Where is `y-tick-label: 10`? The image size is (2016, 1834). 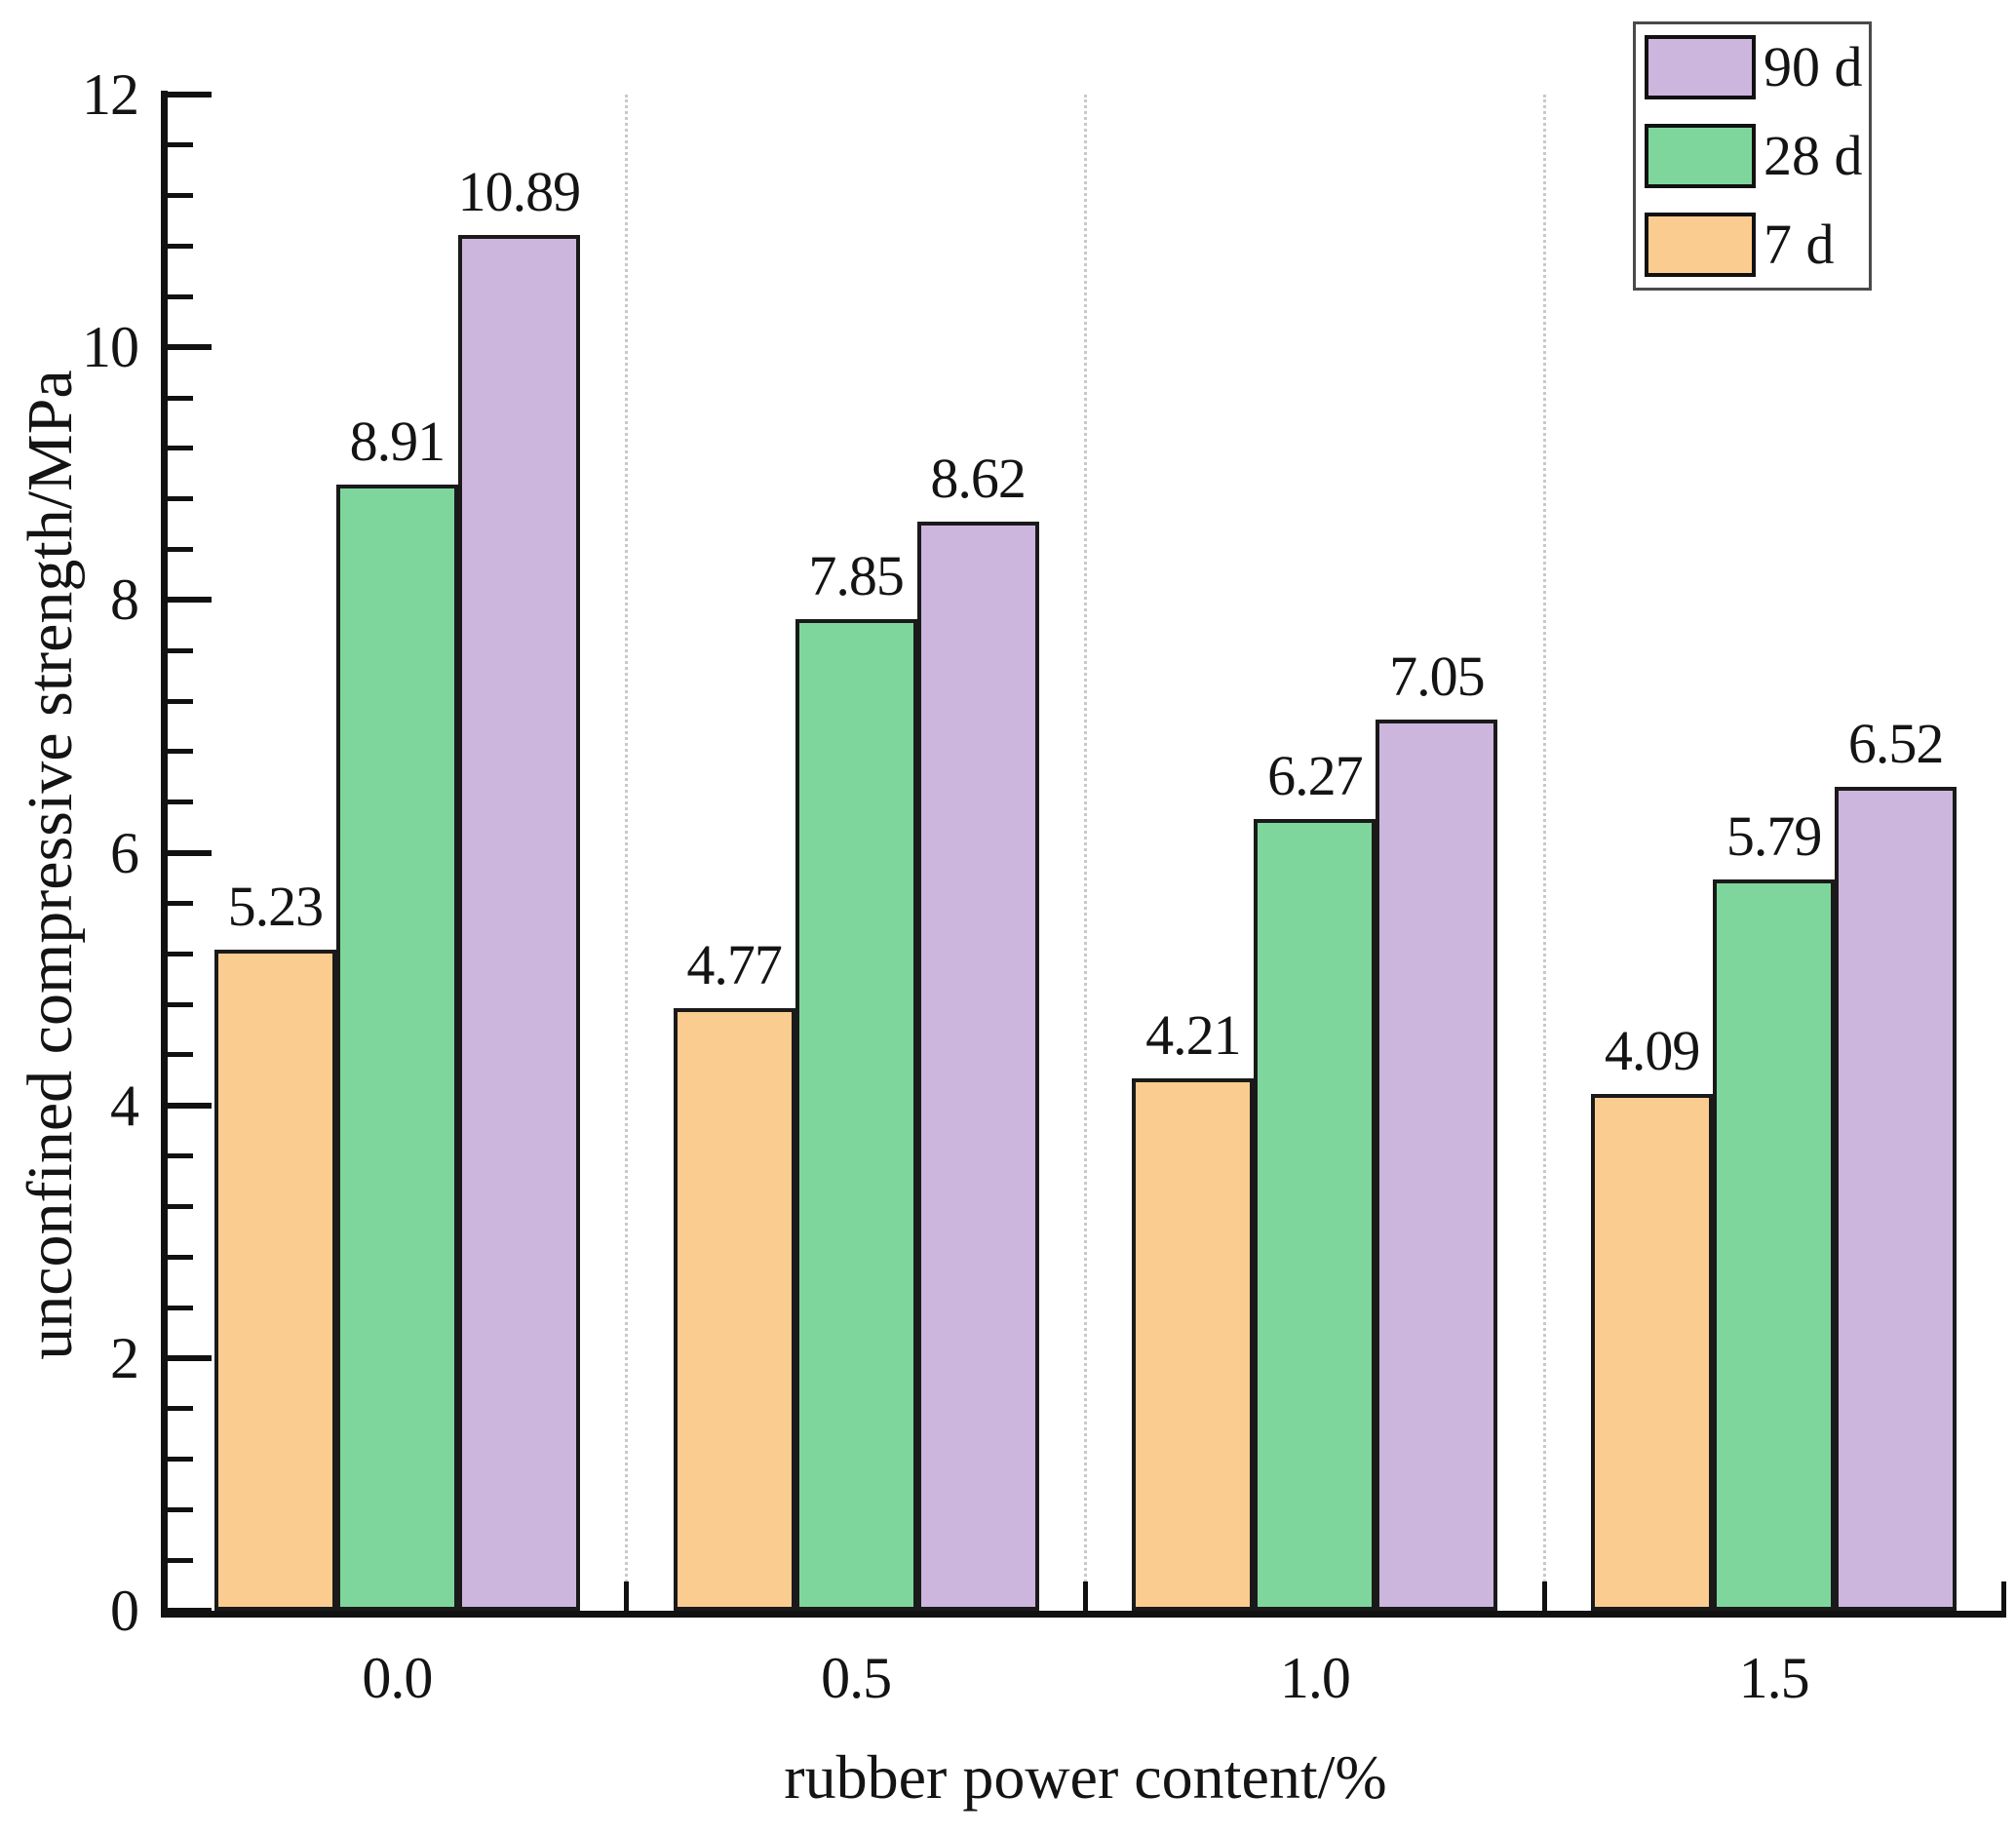 y-tick-label: 10 is located at coordinates (110, 347).